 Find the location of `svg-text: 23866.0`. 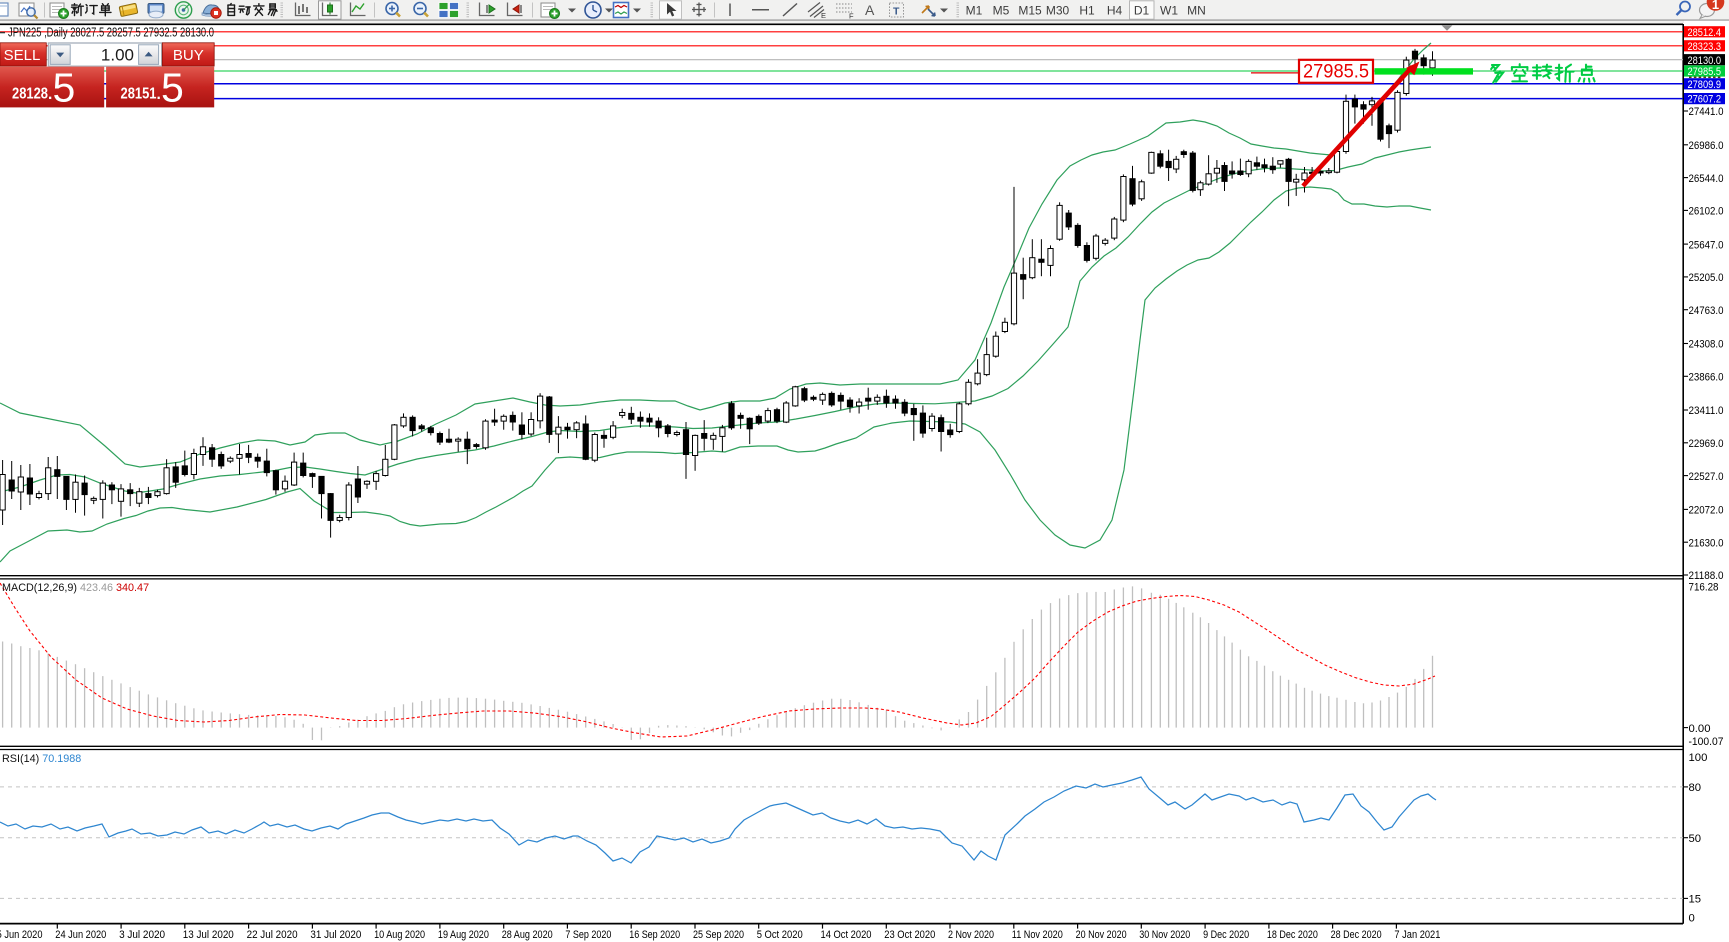

svg-text: 23866.0 is located at coordinates (1706, 378).